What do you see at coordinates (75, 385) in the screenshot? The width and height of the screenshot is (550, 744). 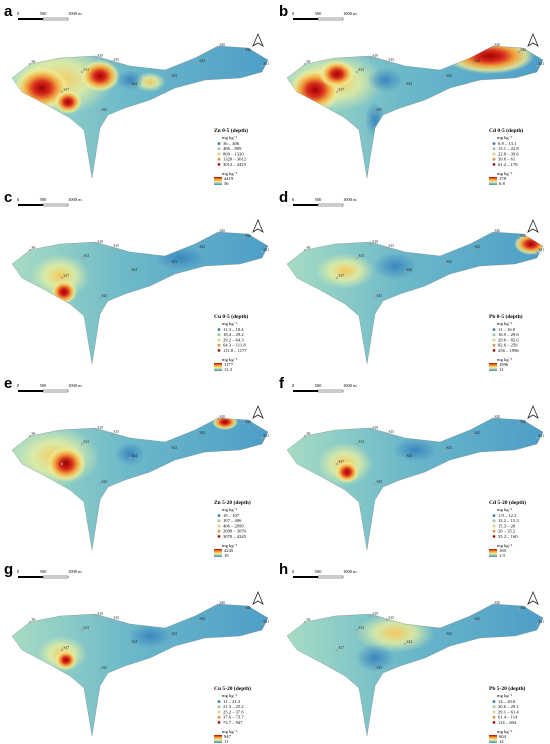 I see `scale-label: 1000 m` at bounding box center [75, 385].